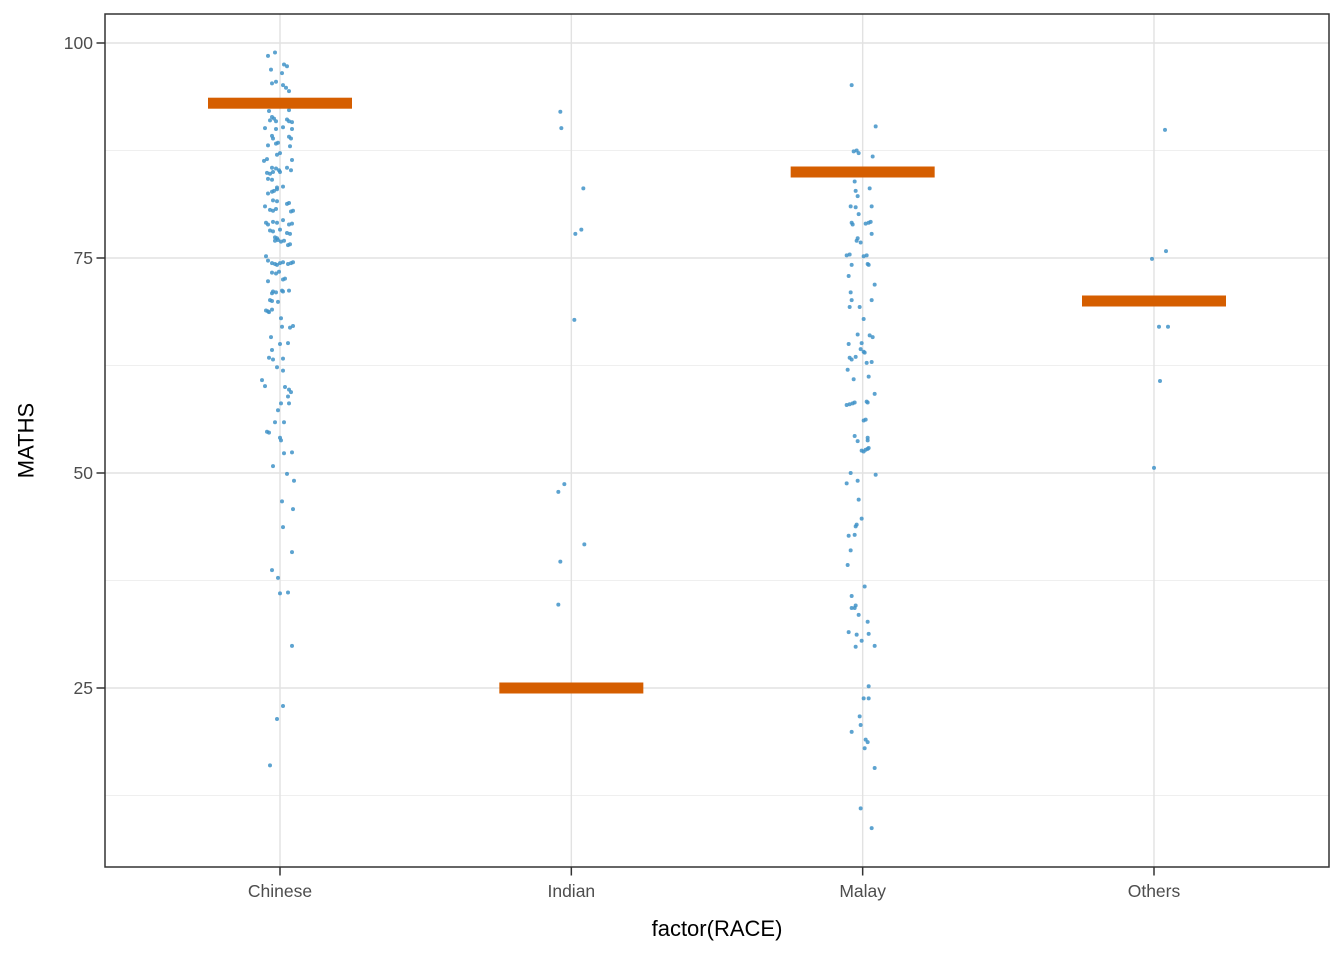  Describe the element at coordinates (571, 688) in the screenshot. I see `crossbar-indian` at that location.